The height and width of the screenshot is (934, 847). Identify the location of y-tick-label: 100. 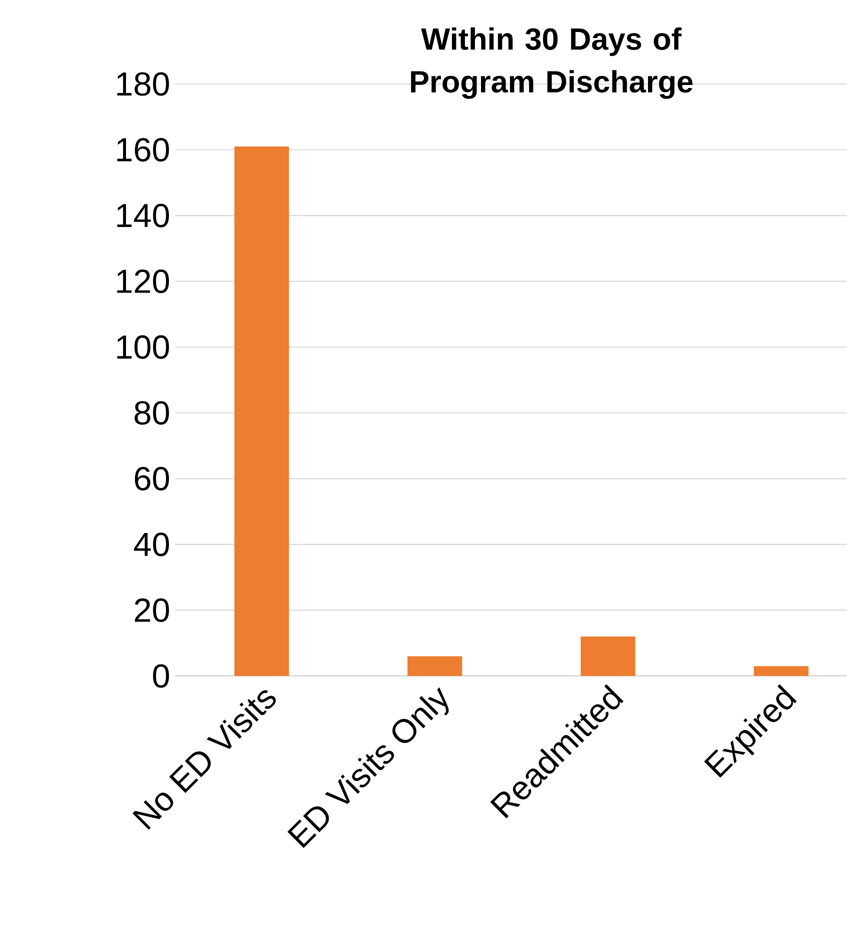
(143, 347).